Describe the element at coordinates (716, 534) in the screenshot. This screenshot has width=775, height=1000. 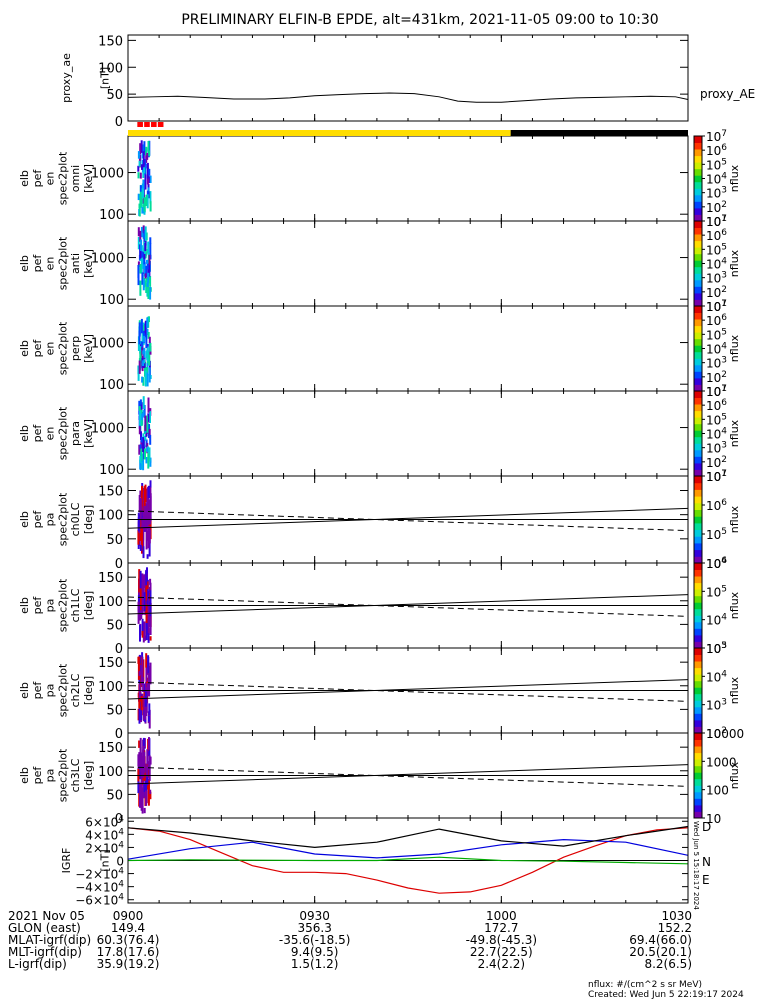
I see `colorbar-tick-label: 10⁵` at that location.